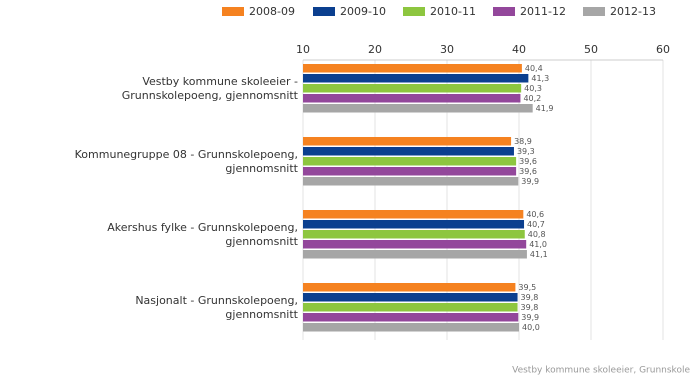  I want to click on x-tick-label: 60, so click(663, 49).